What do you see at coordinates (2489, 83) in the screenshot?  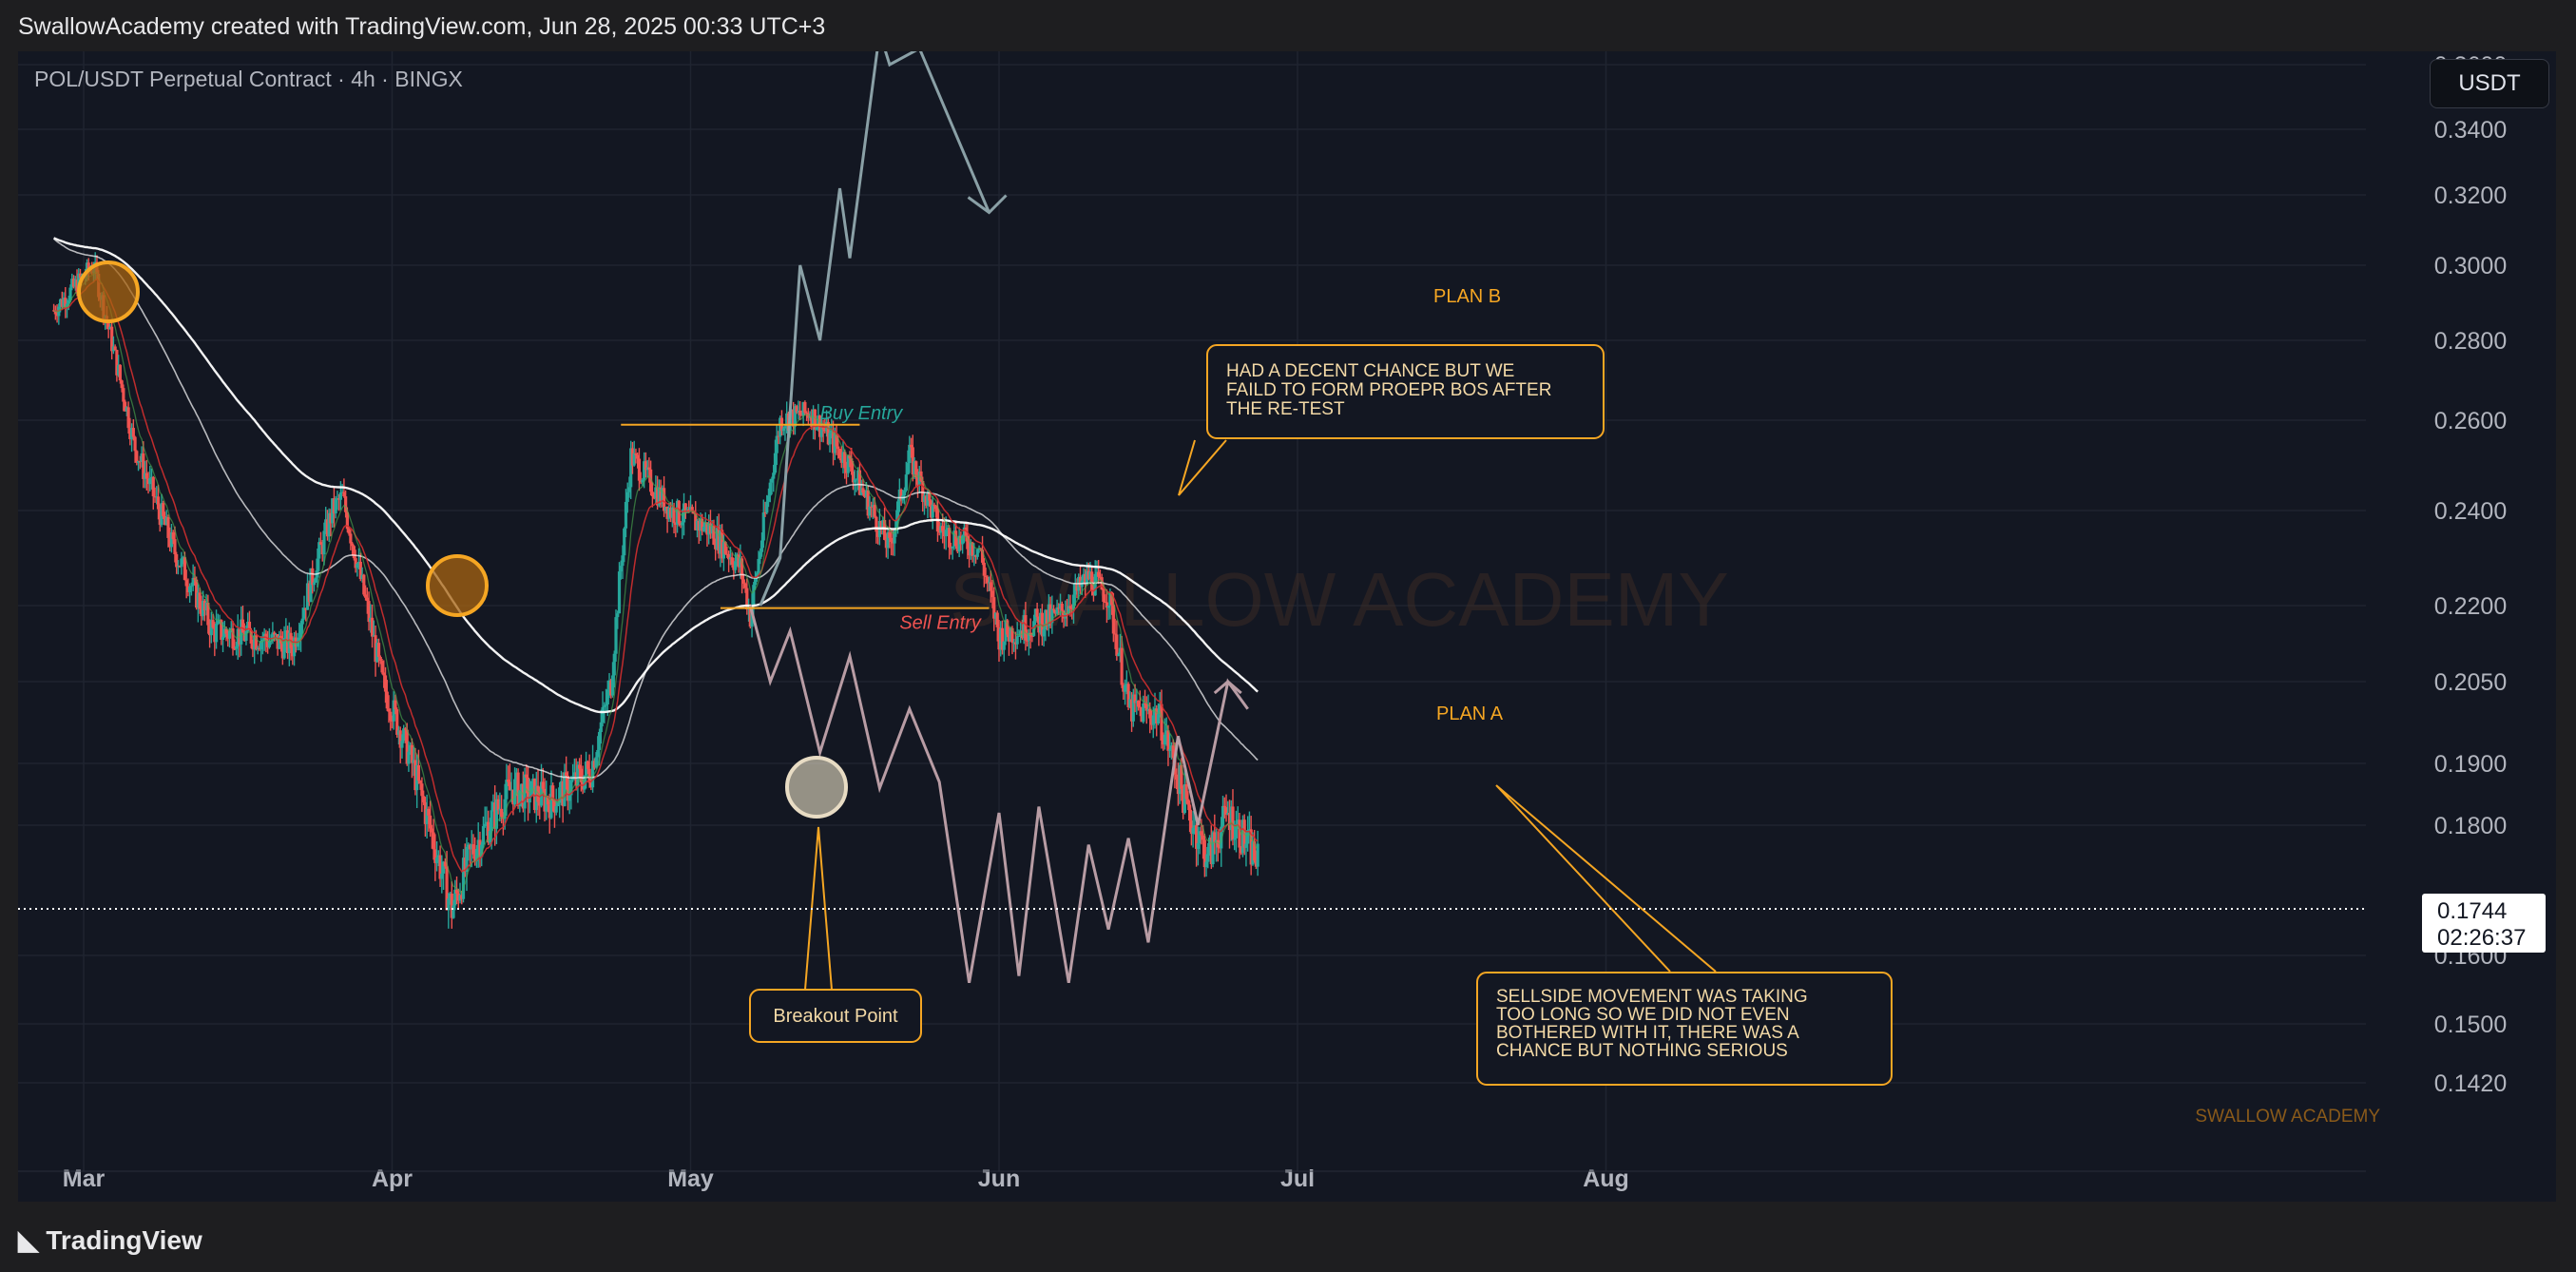 I see `currency-button: USDT` at bounding box center [2489, 83].